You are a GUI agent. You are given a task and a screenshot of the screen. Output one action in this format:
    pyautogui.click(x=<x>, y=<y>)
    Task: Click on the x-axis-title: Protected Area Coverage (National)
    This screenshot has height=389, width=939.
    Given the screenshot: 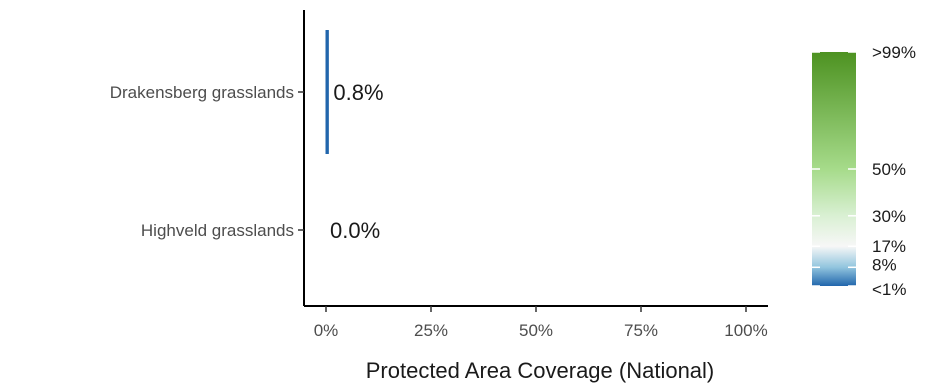 What is the action you would take?
    pyautogui.click(x=540, y=370)
    